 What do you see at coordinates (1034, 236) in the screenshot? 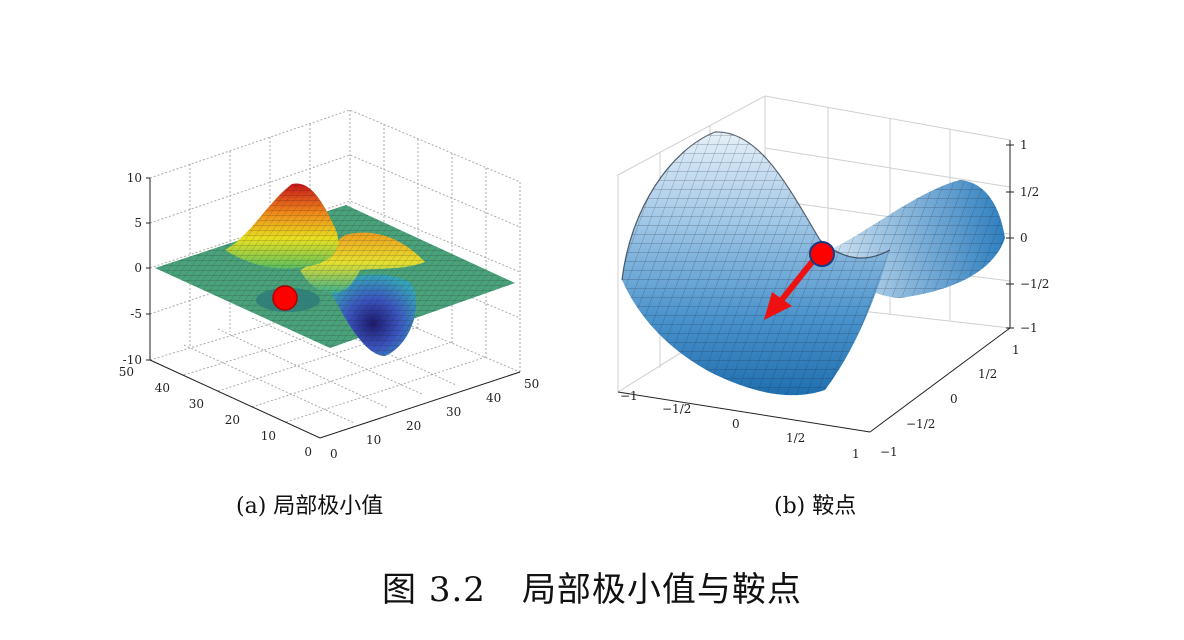
I see `z-tick-labels: 1 1/2 0 −1/2 −1` at bounding box center [1034, 236].